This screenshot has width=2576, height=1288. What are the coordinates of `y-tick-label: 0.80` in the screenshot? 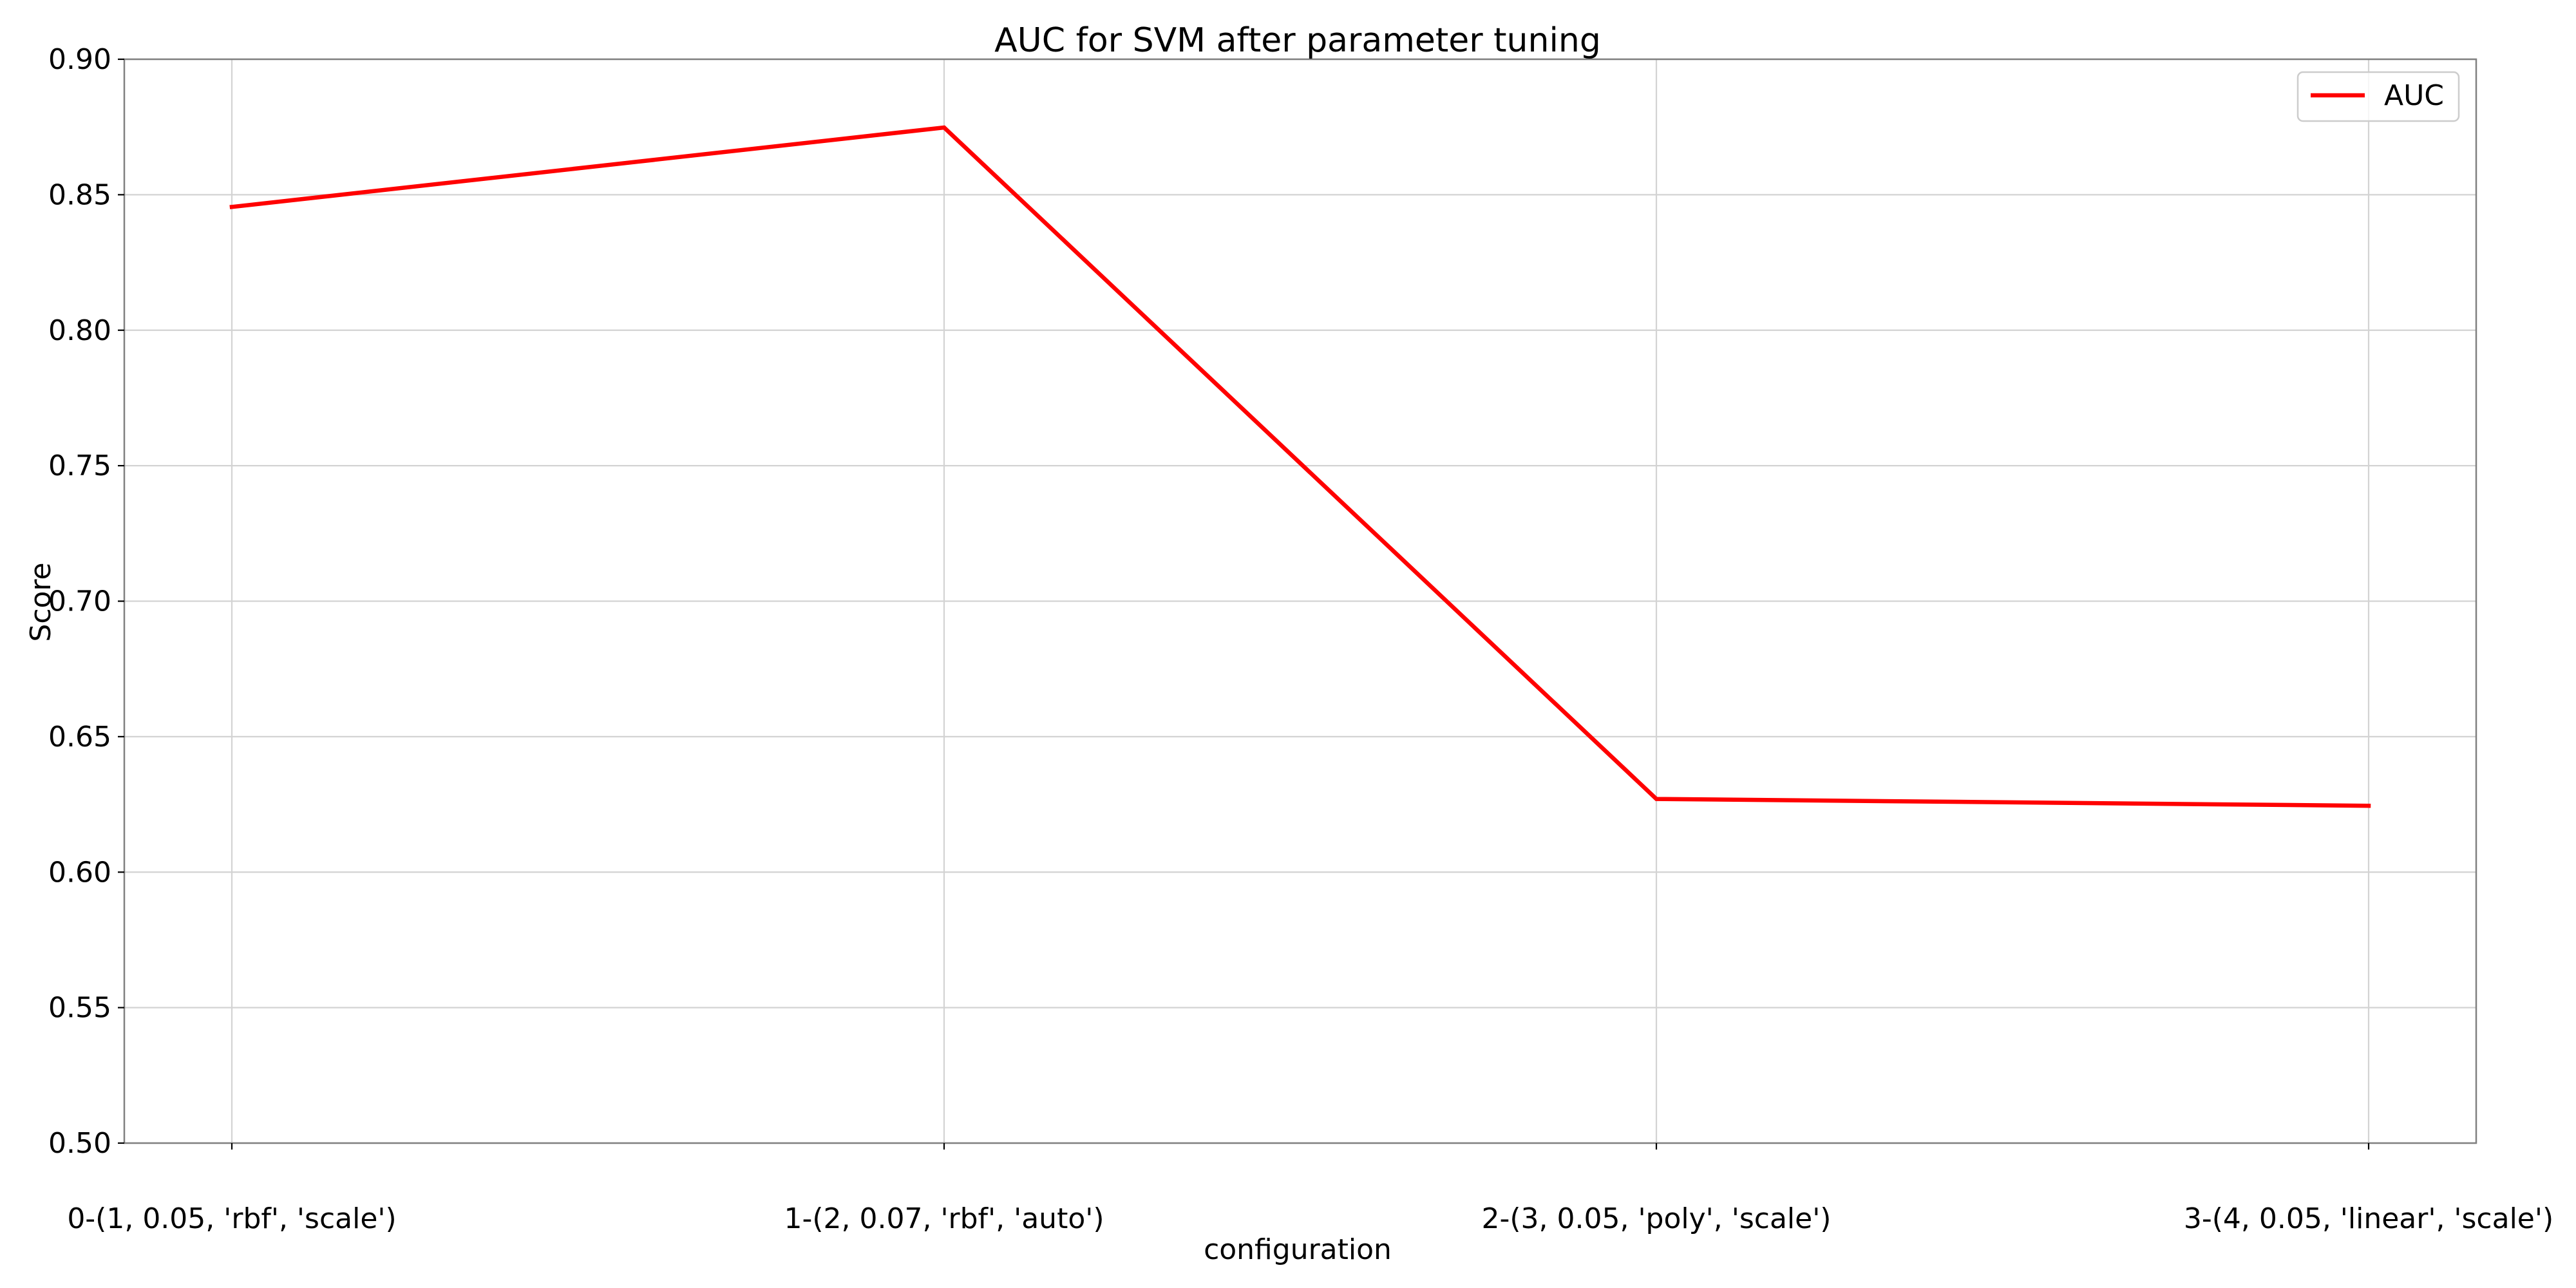 It's located at (79, 331).